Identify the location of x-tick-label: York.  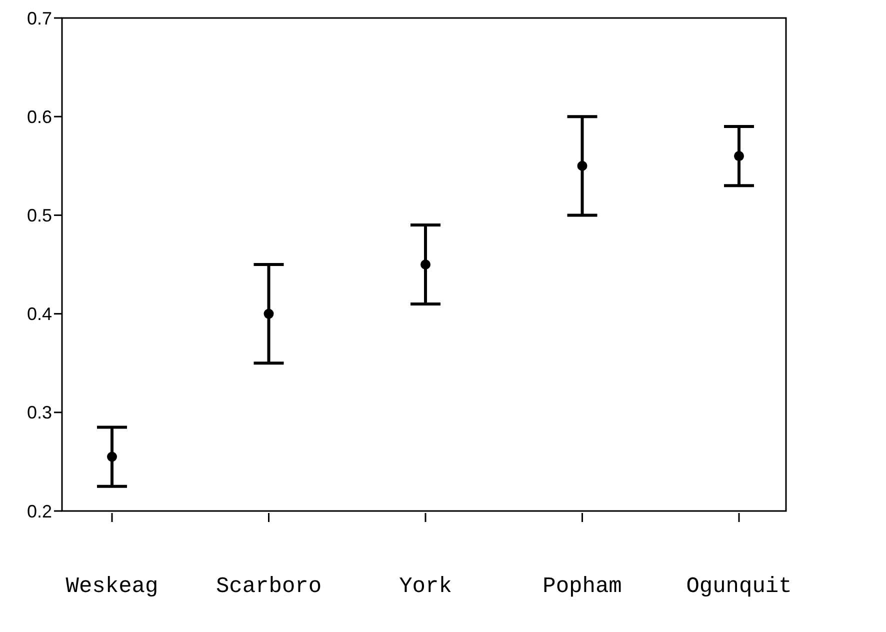
(425, 586).